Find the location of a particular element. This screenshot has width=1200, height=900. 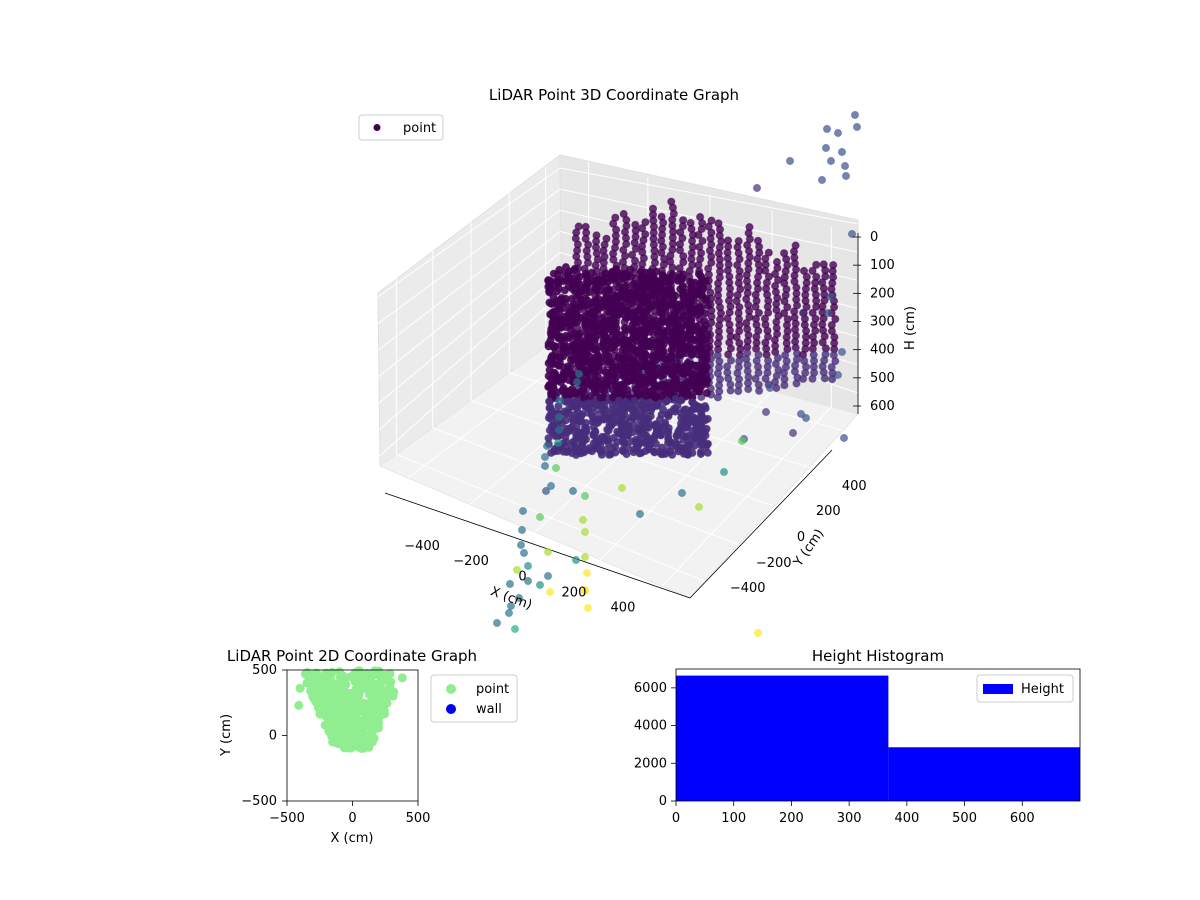

point-3d-1905 is located at coordinates (672, 316).